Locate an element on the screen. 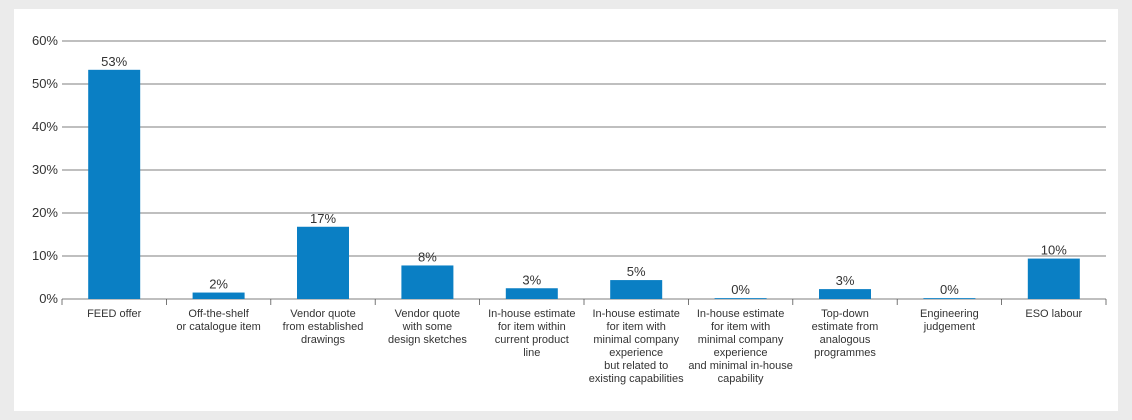 Image resolution: width=1132 pixels, height=420 pixels. category-label-line: capability is located at coordinates (741, 379).